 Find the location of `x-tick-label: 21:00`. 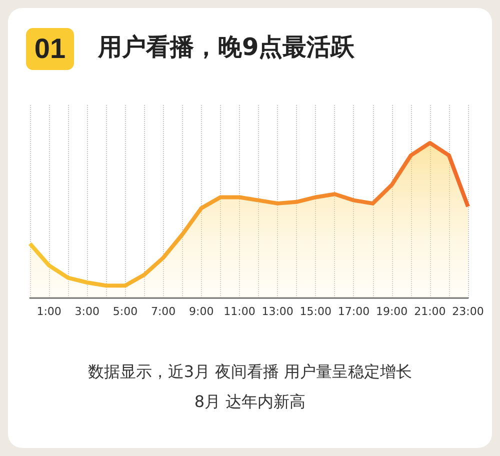

x-tick-label: 21:00 is located at coordinates (430, 311).